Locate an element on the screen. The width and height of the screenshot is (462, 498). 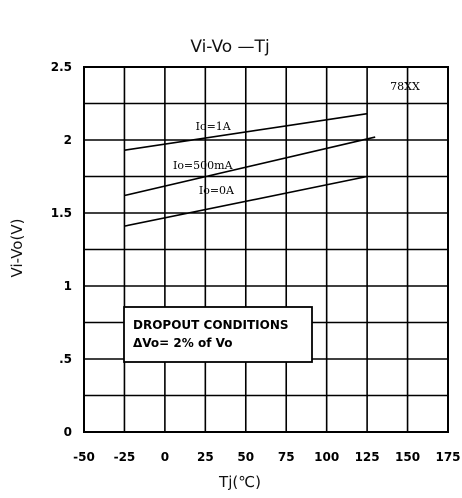
series-label: Io=0A is located at coordinates (217, 190).